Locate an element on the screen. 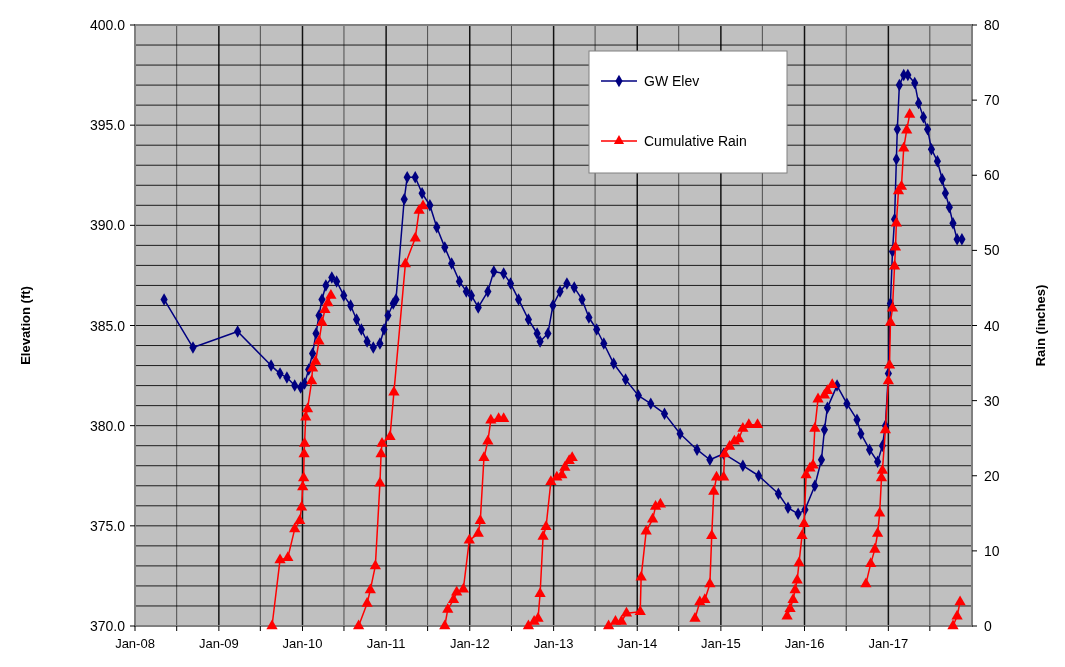  y-tick-label: 380.0 is located at coordinates (107, 425).